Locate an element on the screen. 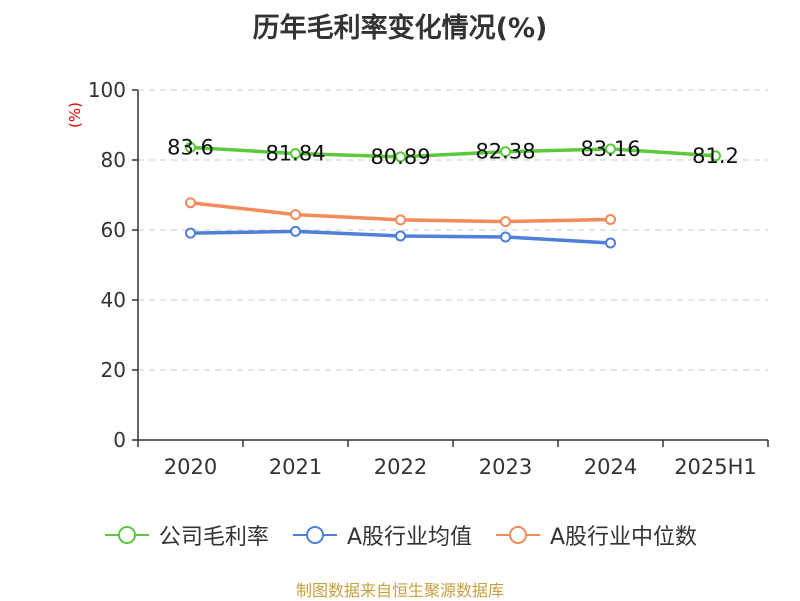 The height and width of the screenshot is (601, 800). data-label-2021: 81.84 is located at coordinates (295, 154).